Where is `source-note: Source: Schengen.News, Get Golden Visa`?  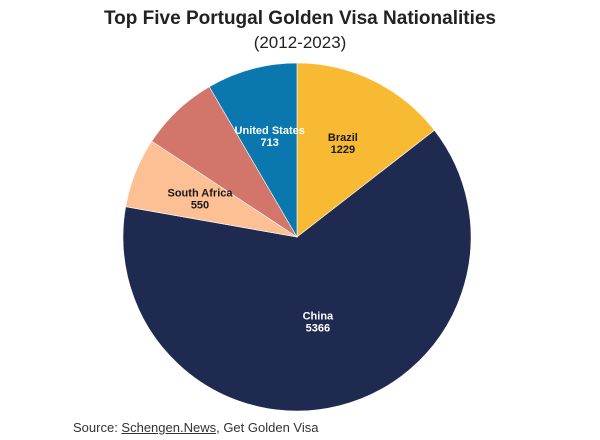 source-note: Source: Schengen.News, Get Golden Visa is located at coordinates (195, 427).